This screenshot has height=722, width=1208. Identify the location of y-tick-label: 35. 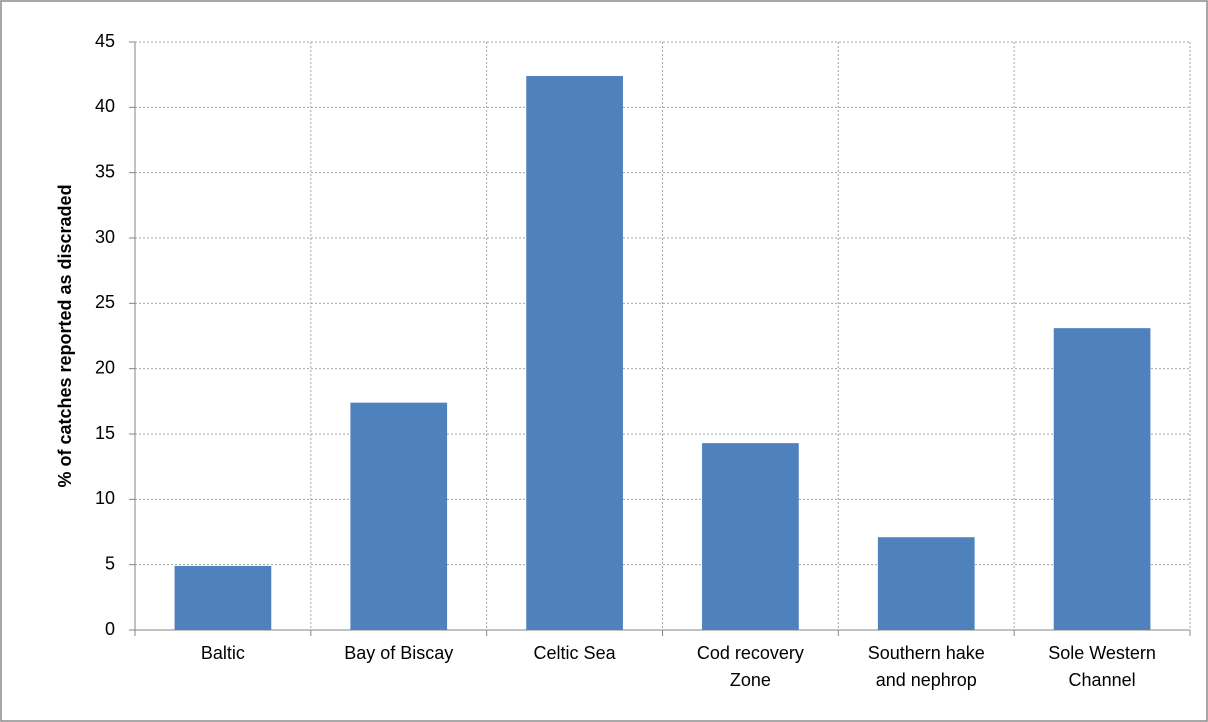
(105, 171).